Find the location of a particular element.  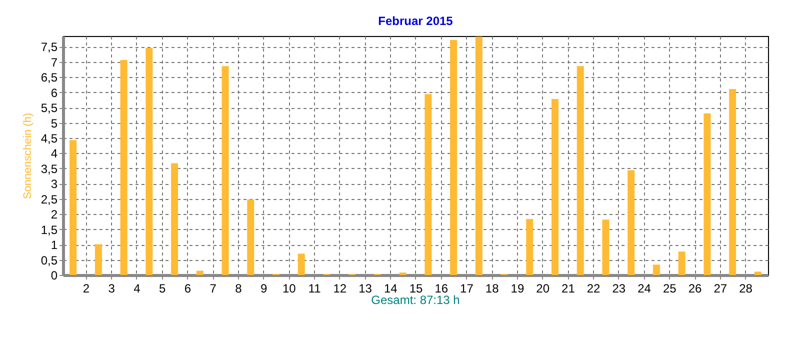

x-tick-label: 4 is located at coordinates (137, 289).